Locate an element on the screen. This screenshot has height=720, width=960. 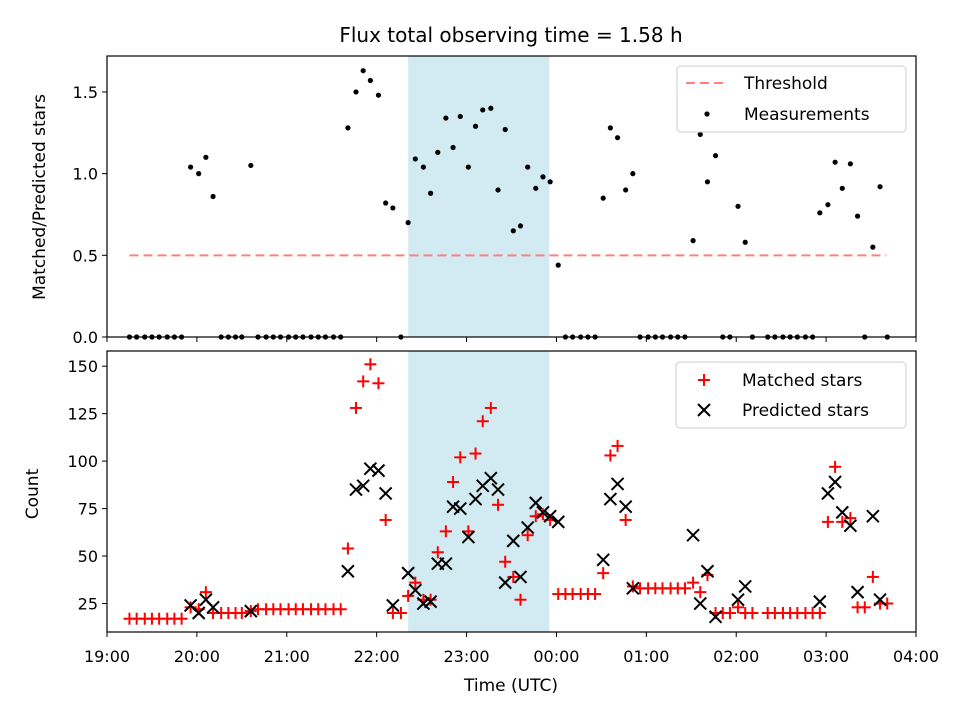
top-y-tick-label: 1.0 is located at coordinates (85, 174).